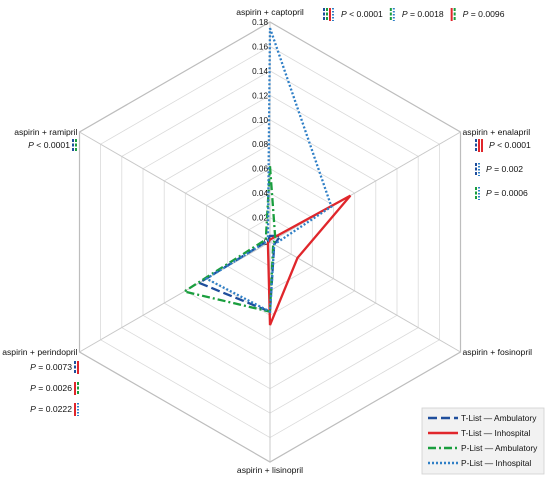 This screenshot has width=550, height=481. Describe the element at coordinates (260, 144) in the screenshot. I see `radial-tick-label: 0.08` at that location.